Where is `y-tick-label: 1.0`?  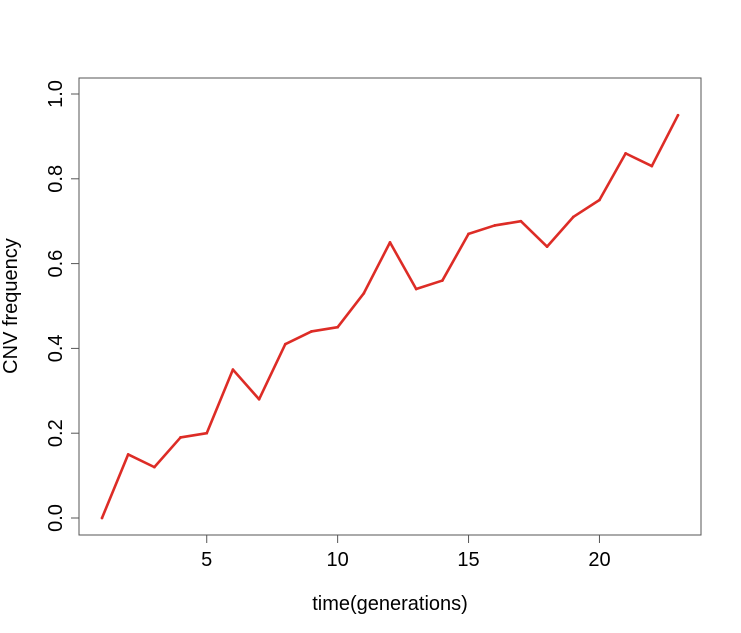 y-tick-label: 1.0 is located at coordinates (56, 94).